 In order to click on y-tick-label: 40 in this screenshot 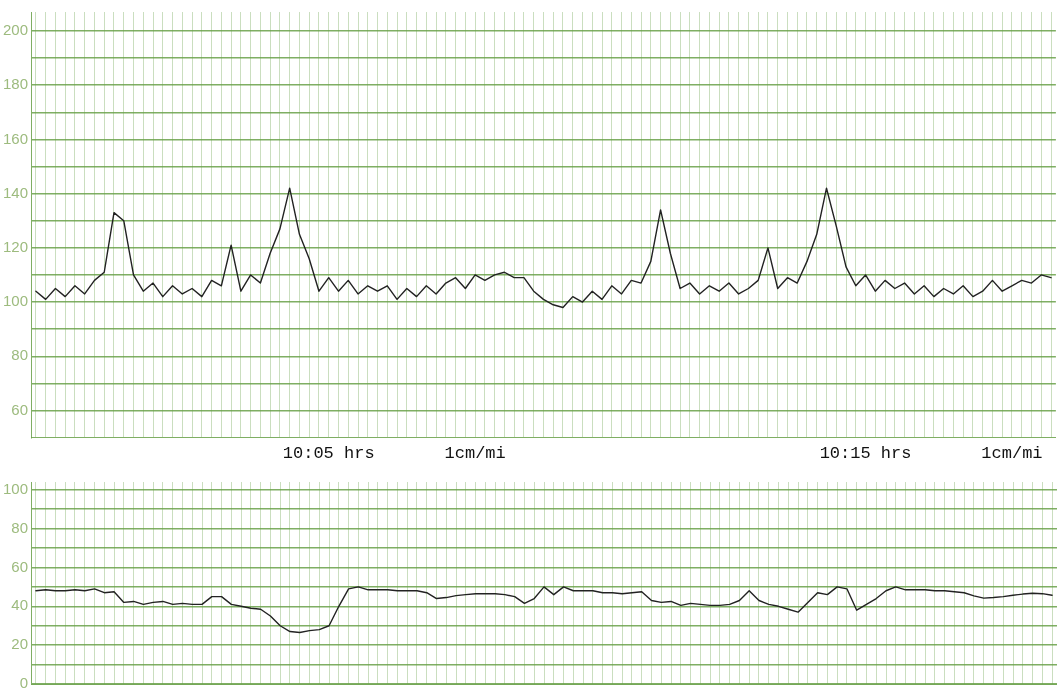, I will do `click(20, 605)`.